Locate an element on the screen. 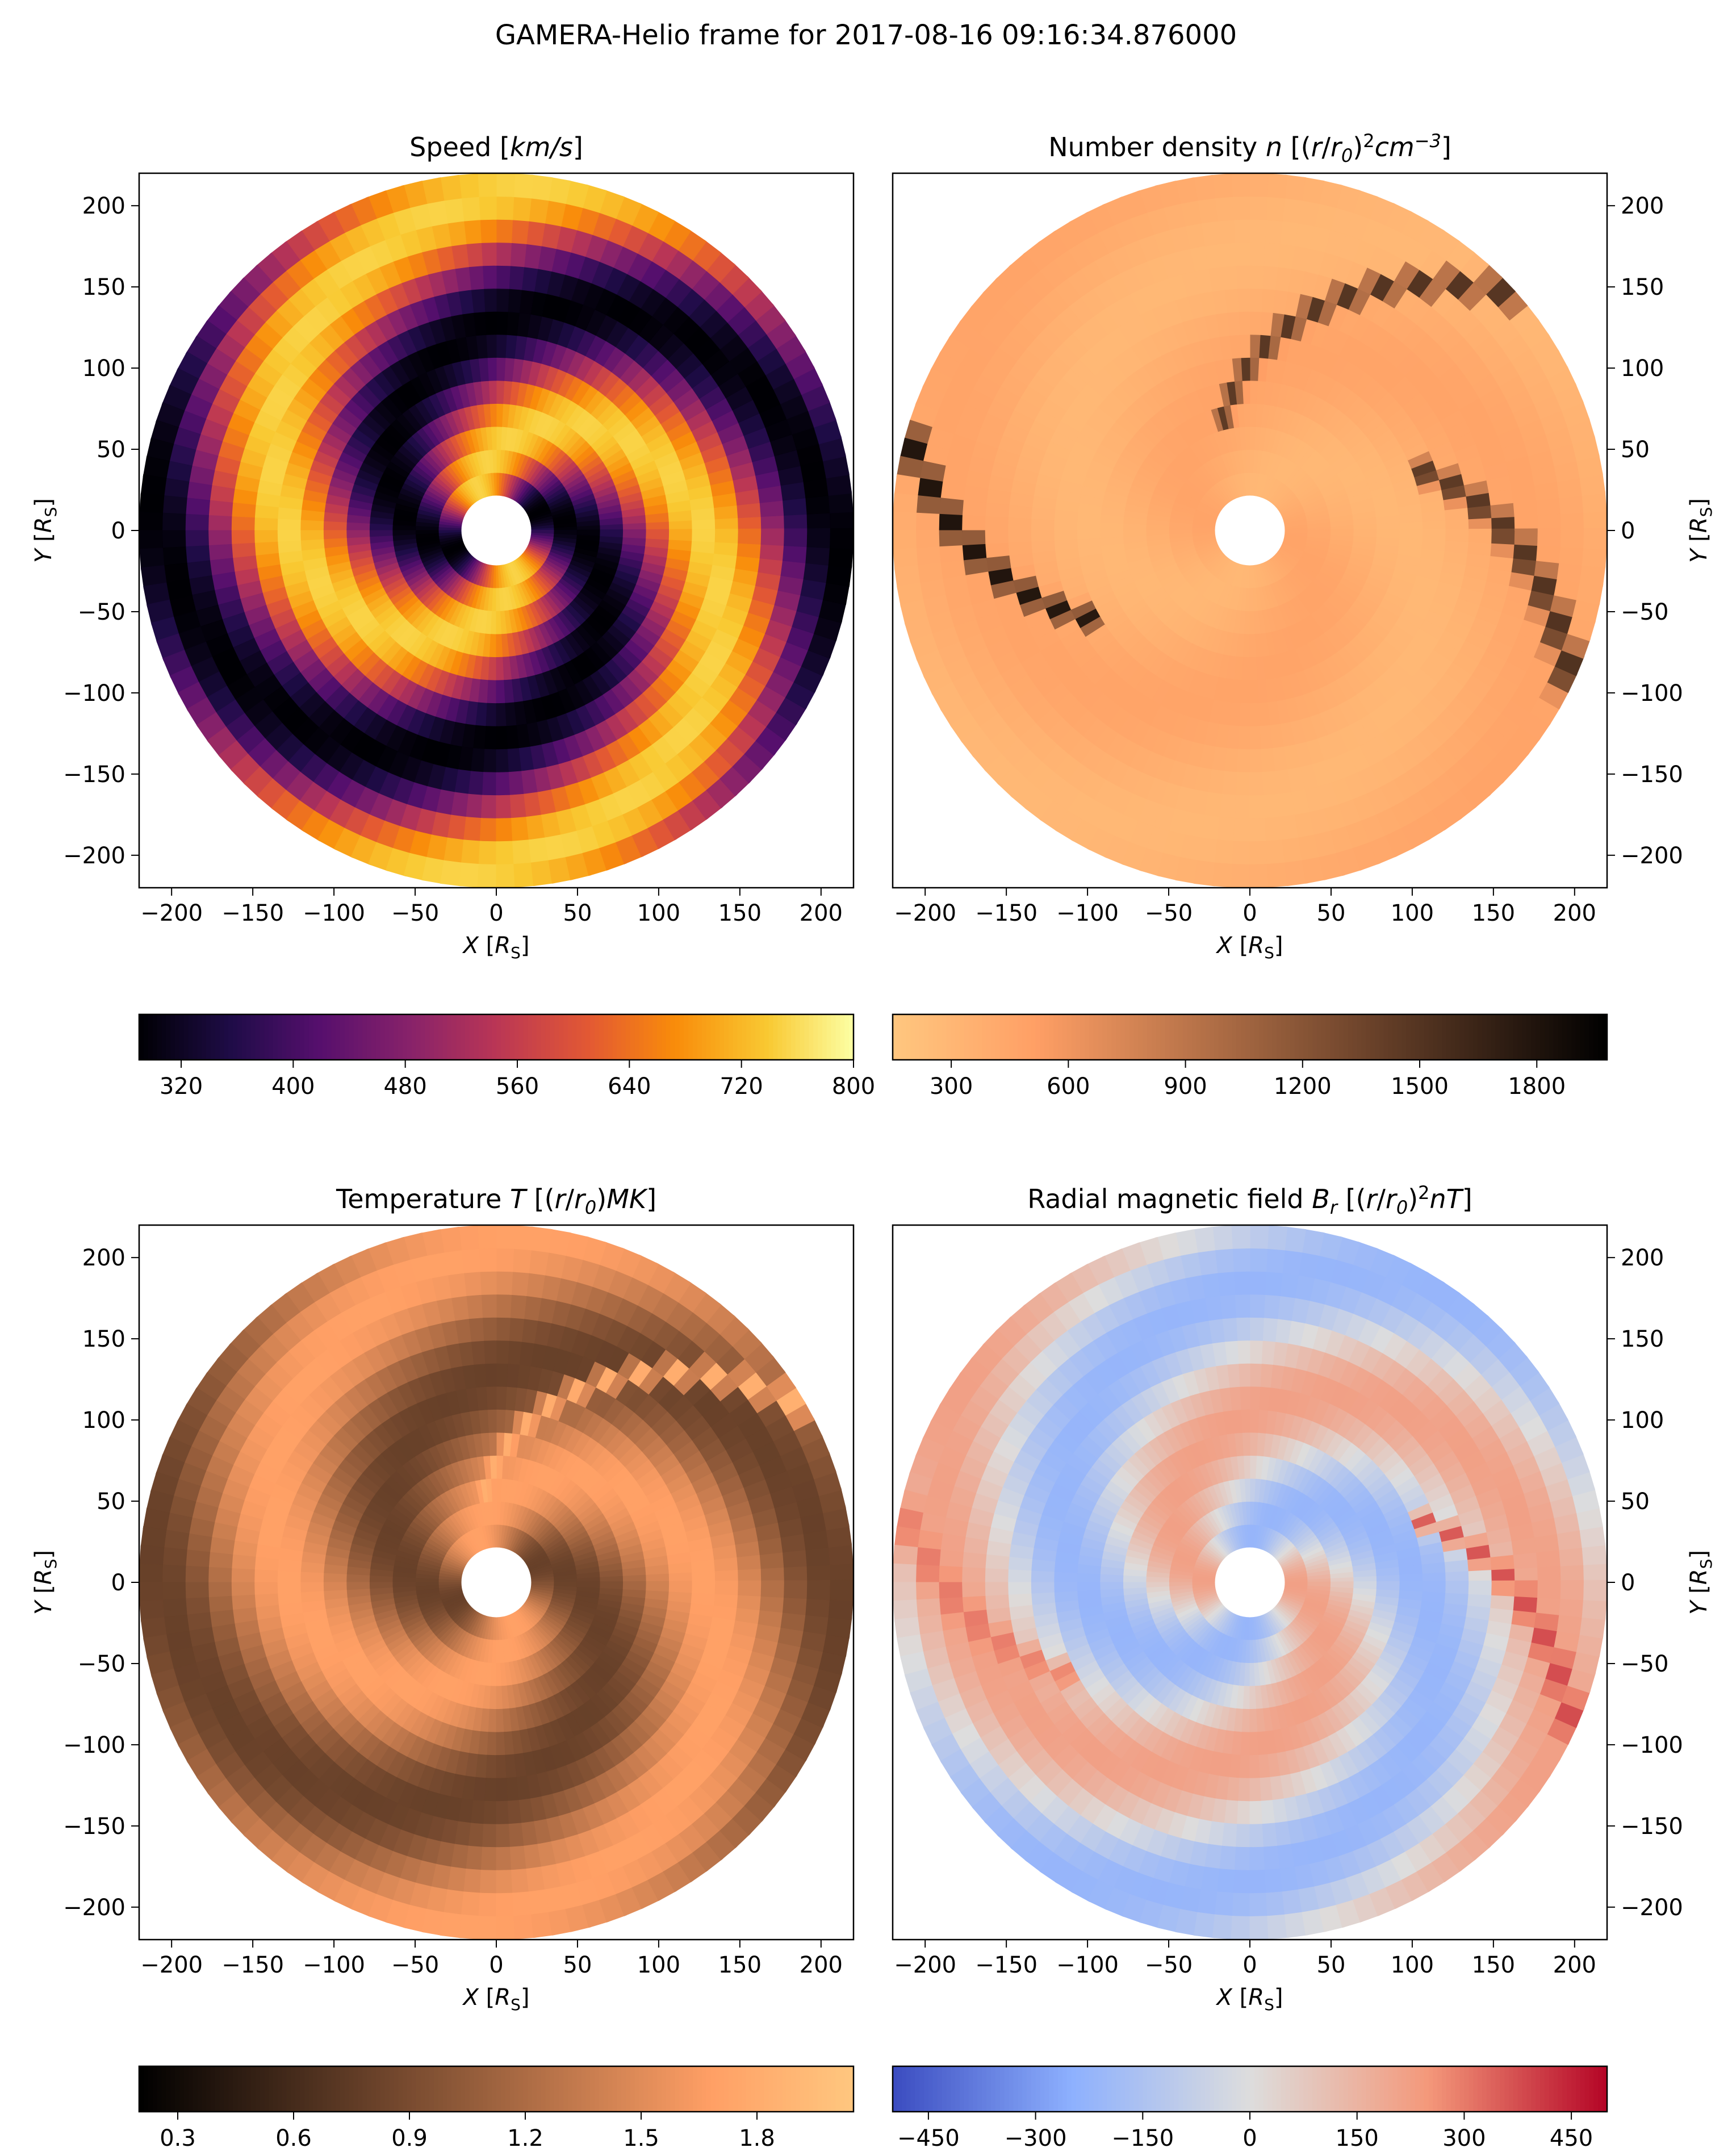  colorbar-tick-label: 1200 is located at coordinates (1303, 1086).